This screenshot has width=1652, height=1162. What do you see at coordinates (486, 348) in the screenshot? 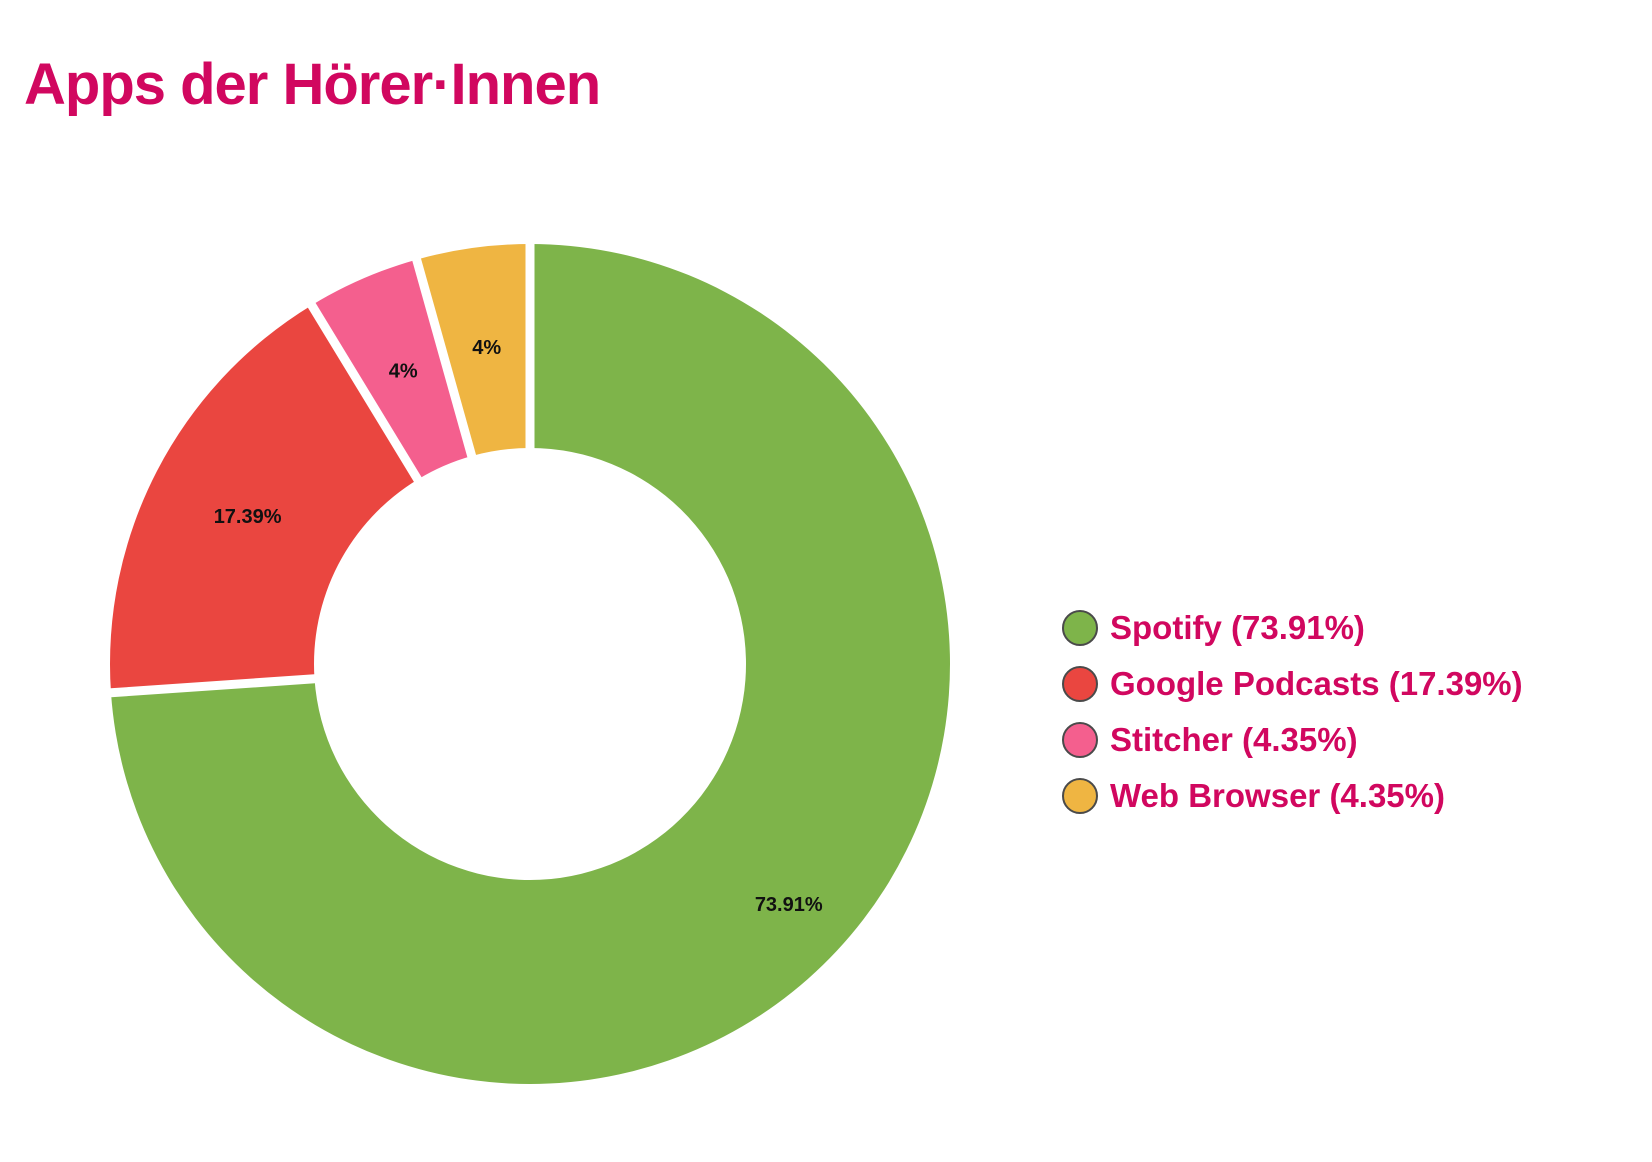
I see `slice-label-web-browser: 4%` at bounding box center [486, 348].